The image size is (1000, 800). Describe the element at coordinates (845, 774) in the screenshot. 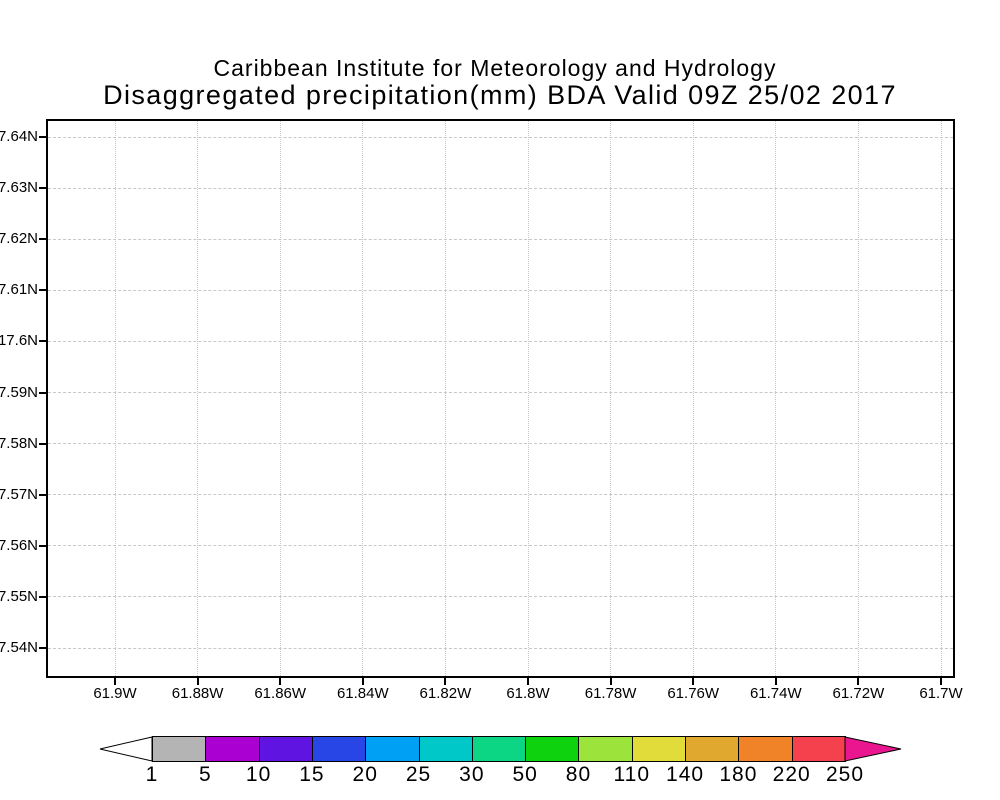

I see `colorbar-tick-label: 250` at that location.